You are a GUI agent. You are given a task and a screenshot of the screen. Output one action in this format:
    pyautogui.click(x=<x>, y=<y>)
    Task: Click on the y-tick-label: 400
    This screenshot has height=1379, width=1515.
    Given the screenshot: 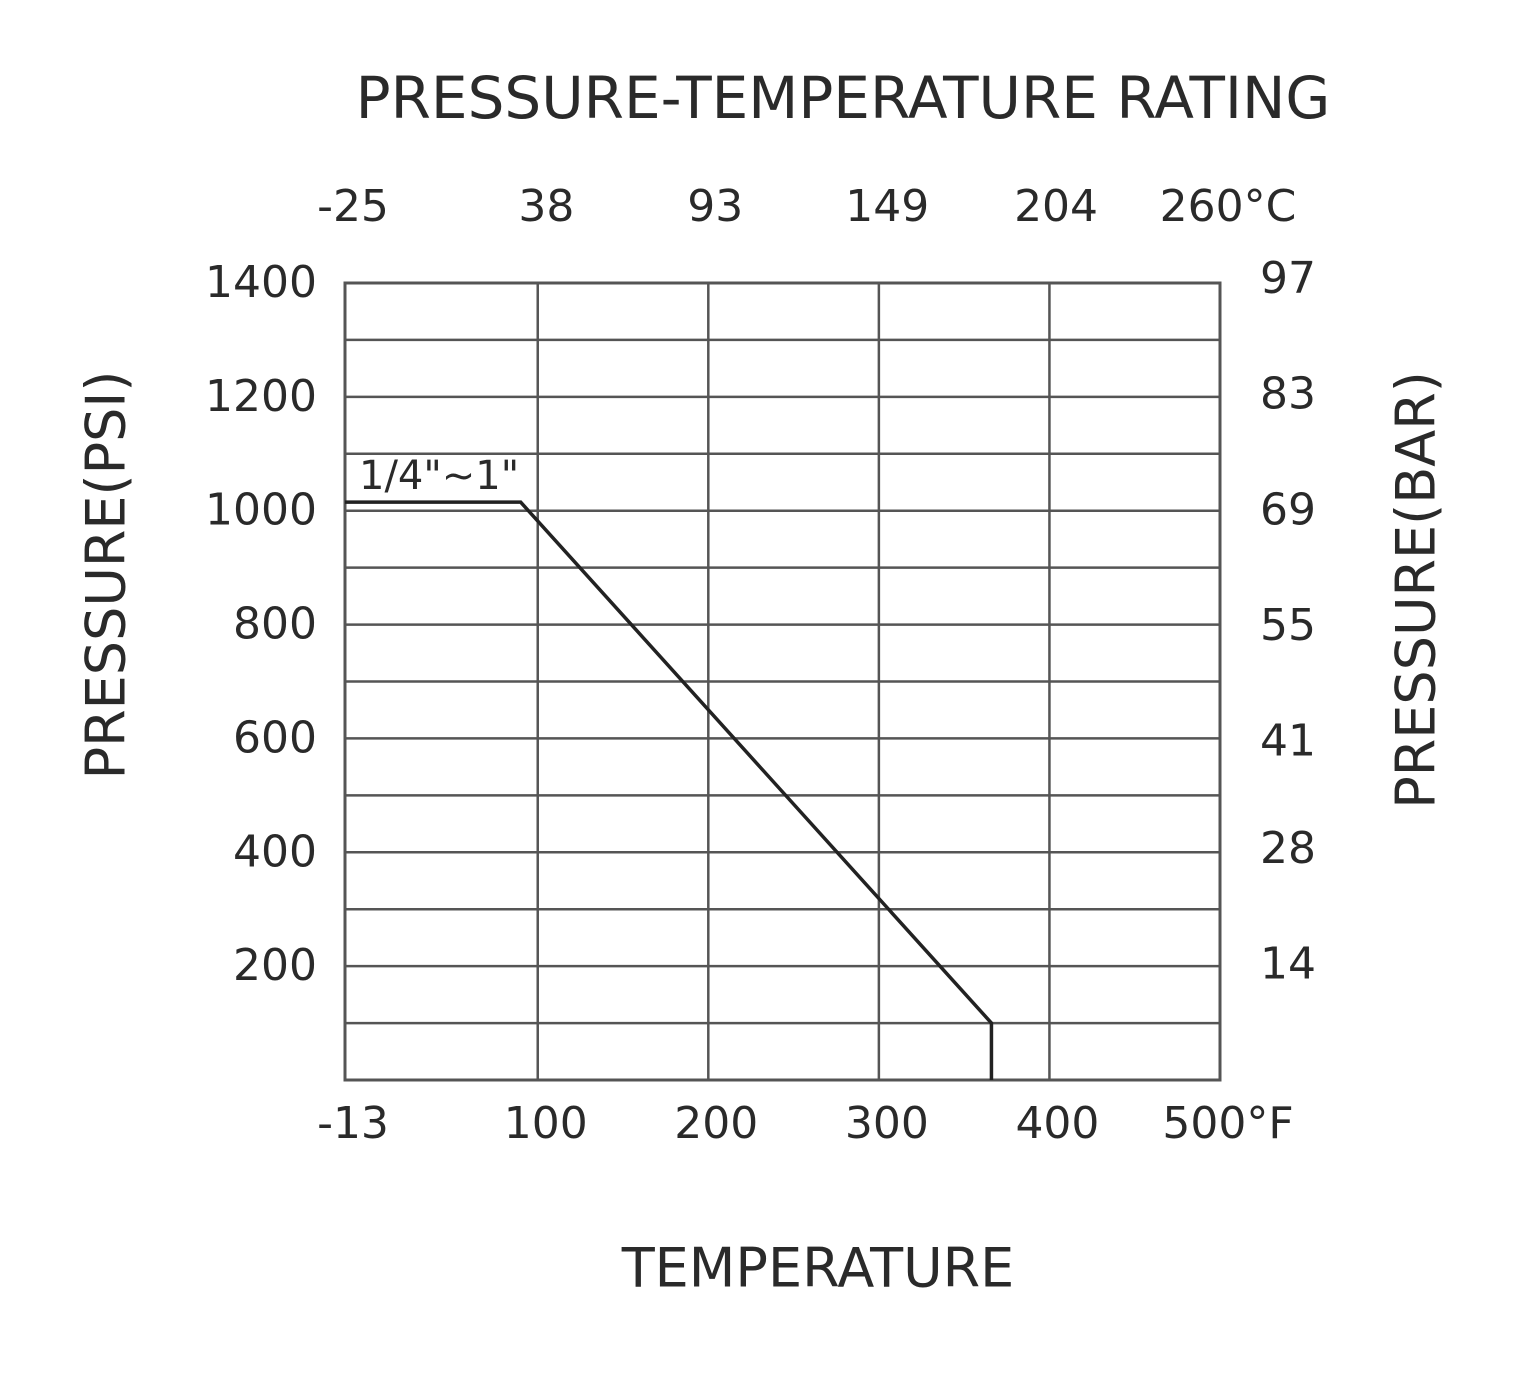 What is the action you would take?
    pyautogui.click(x=275, y=851)
    